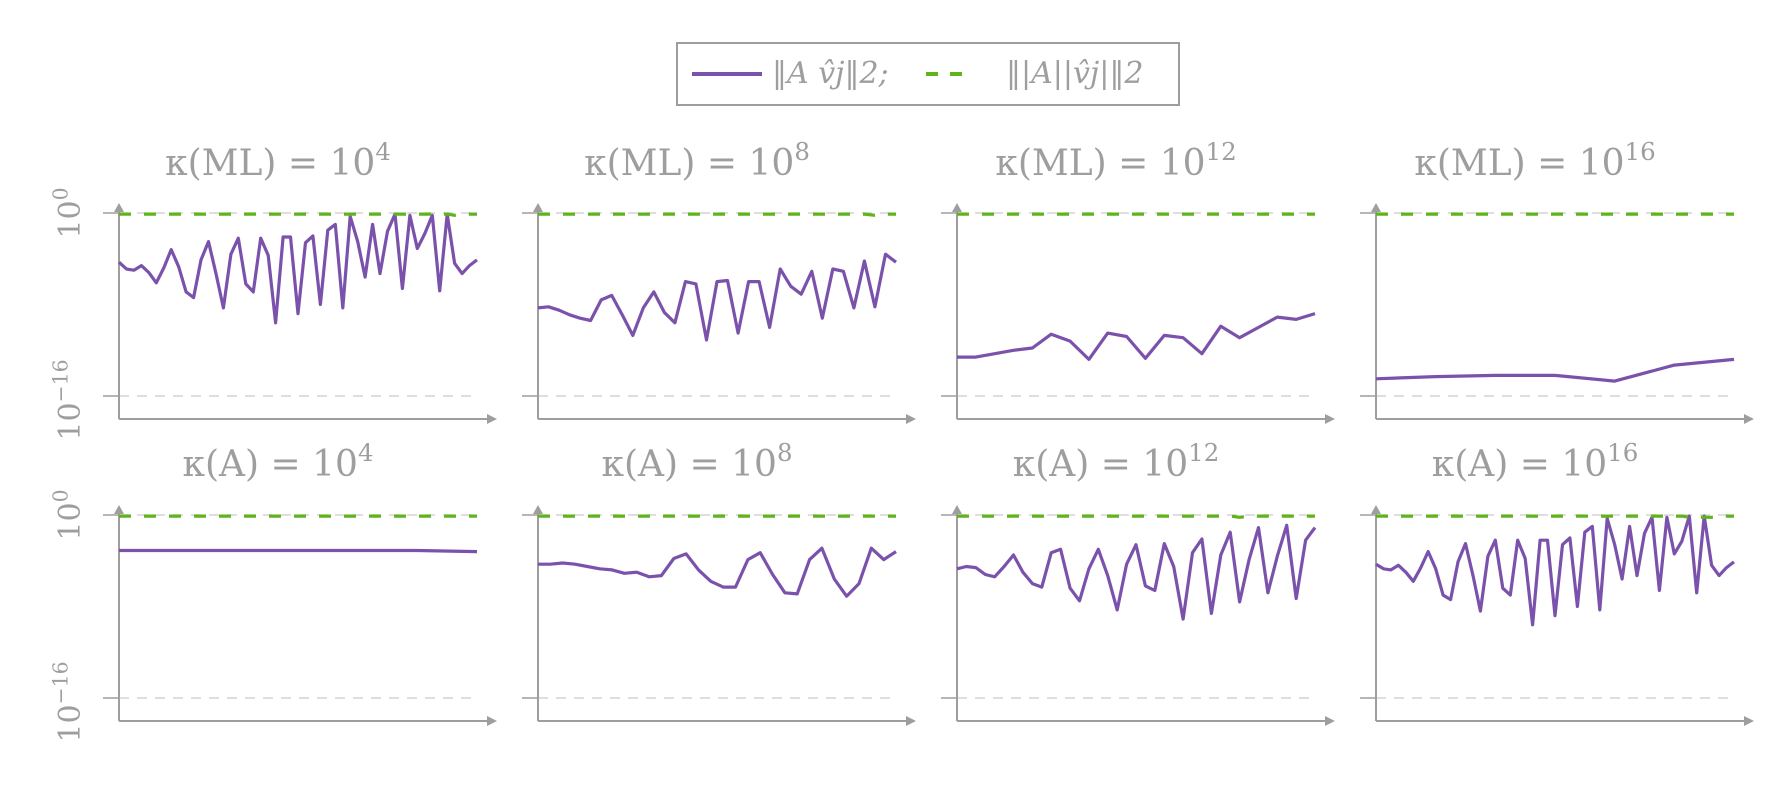 This screenshot has height=799, width=1773. Describe the element at coordinates (278, 160) in the screenshot. I see `panel-title: κ(ML) = 104` at that location.